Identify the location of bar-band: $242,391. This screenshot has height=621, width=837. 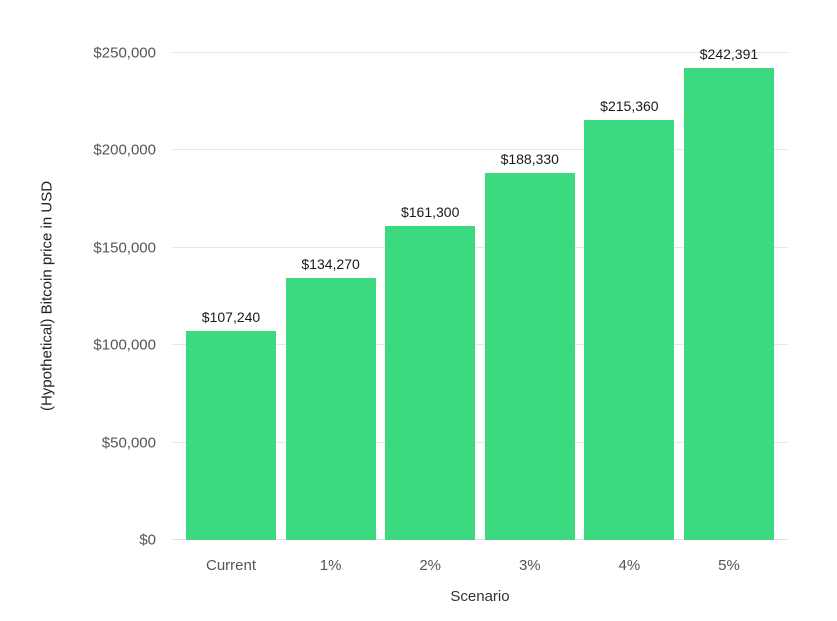
(728, 293).